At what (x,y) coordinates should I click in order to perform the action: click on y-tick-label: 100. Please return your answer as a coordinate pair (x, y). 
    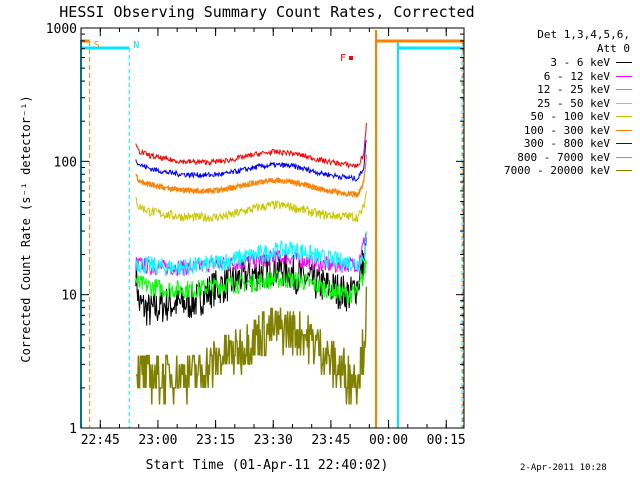
    Looking at the image, I should click on (65, 162).